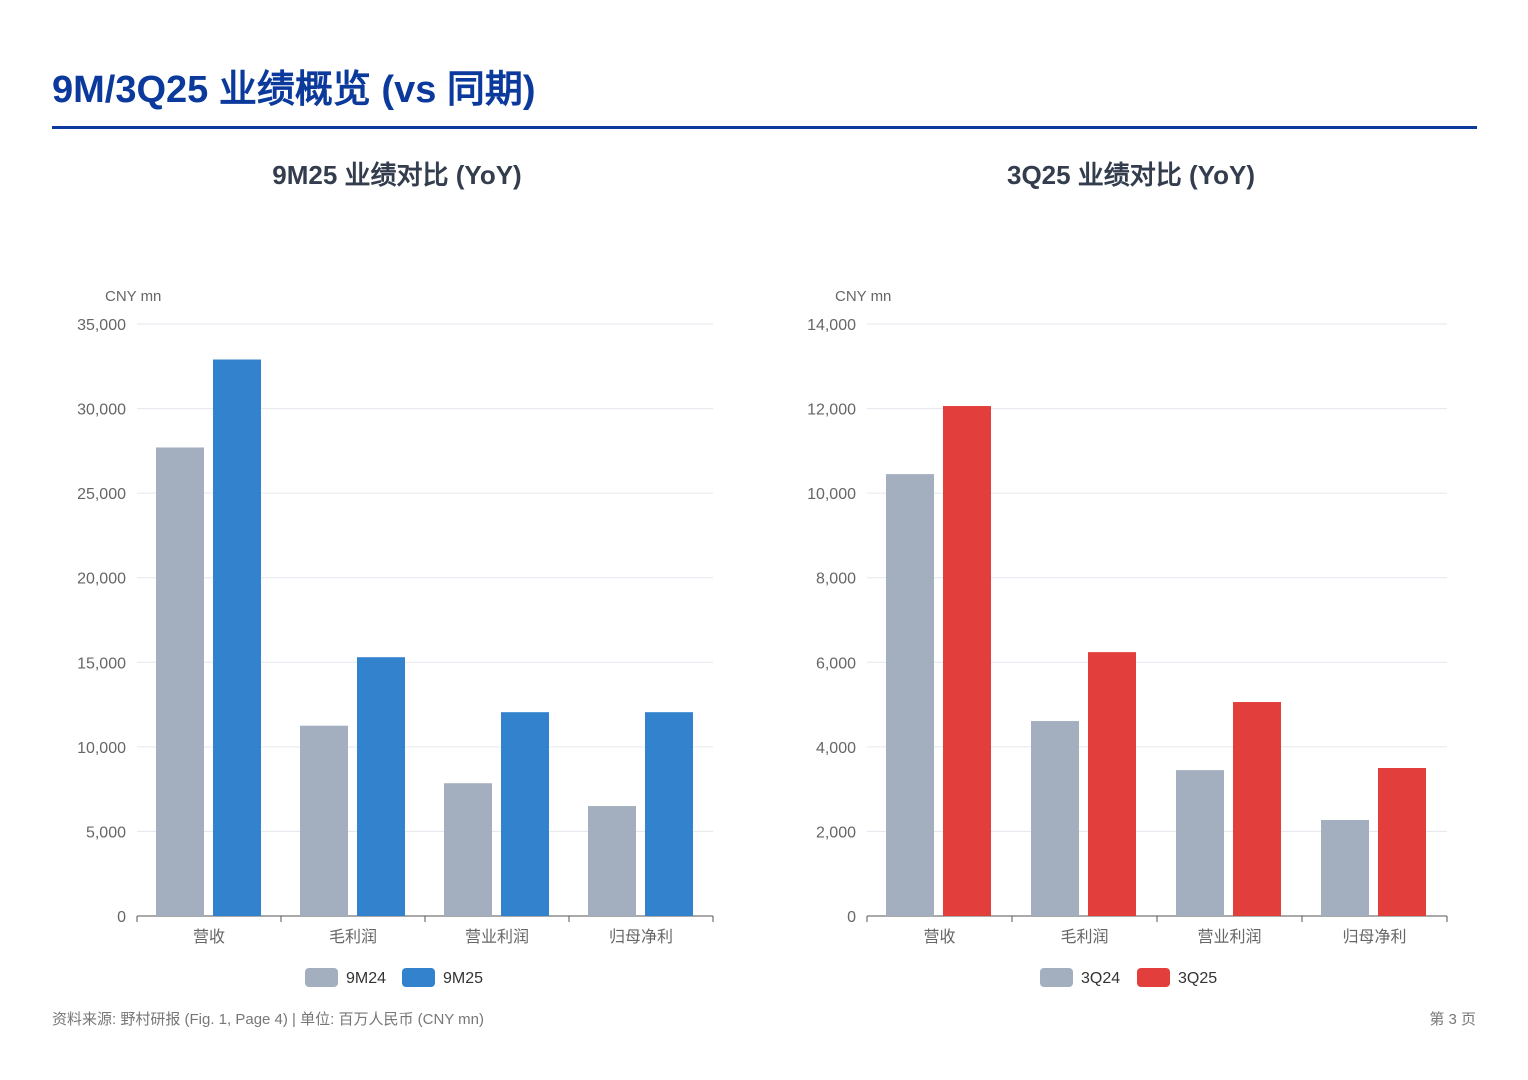 The width and height of the screenshot is (1528, 1080). What do you see at coordinates (612, 861) in the screenshot?
I see `bar-9M24-归母净利` at bounding box center [612, 861].